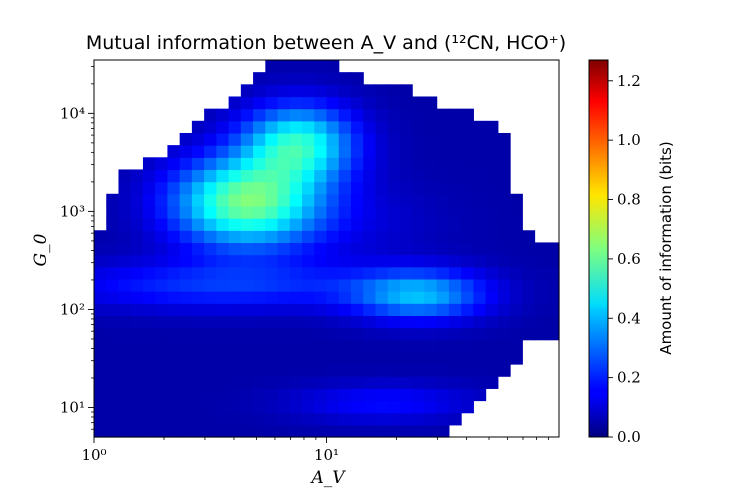  What do you see at coordinates (624, 259) in the screenshot?
I see `colorbar-ticks: 0.0 0.2 0.4 0.6 0.8 1.0 1.2` at bounding box center [624, 259].